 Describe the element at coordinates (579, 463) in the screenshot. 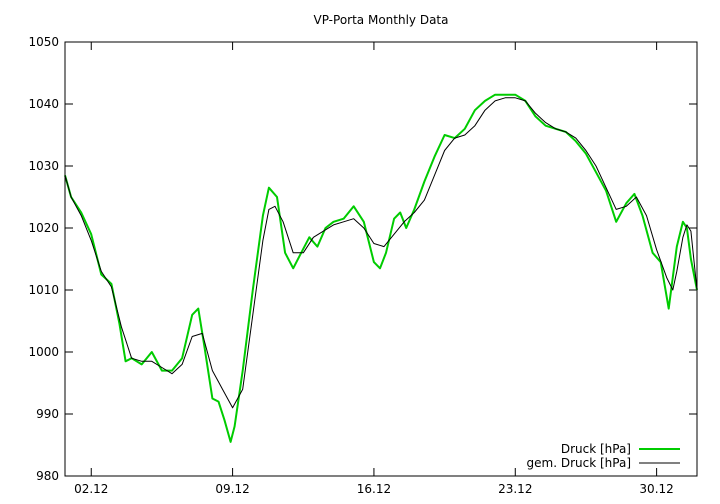

I see `legend-label: gem. Druck [hPa]` at that location.